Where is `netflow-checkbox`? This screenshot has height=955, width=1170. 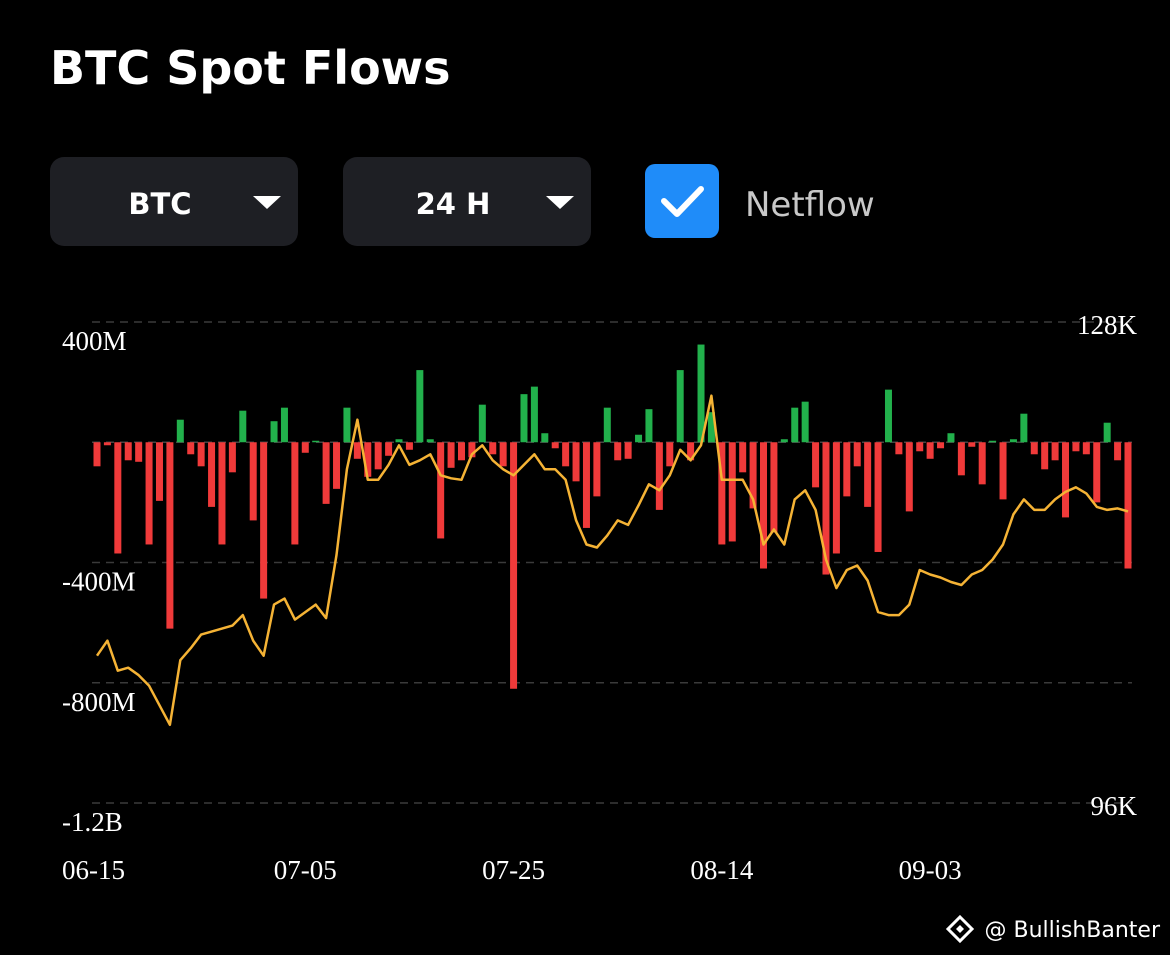 netflow-checkbox is located at coordinates (682, 201).